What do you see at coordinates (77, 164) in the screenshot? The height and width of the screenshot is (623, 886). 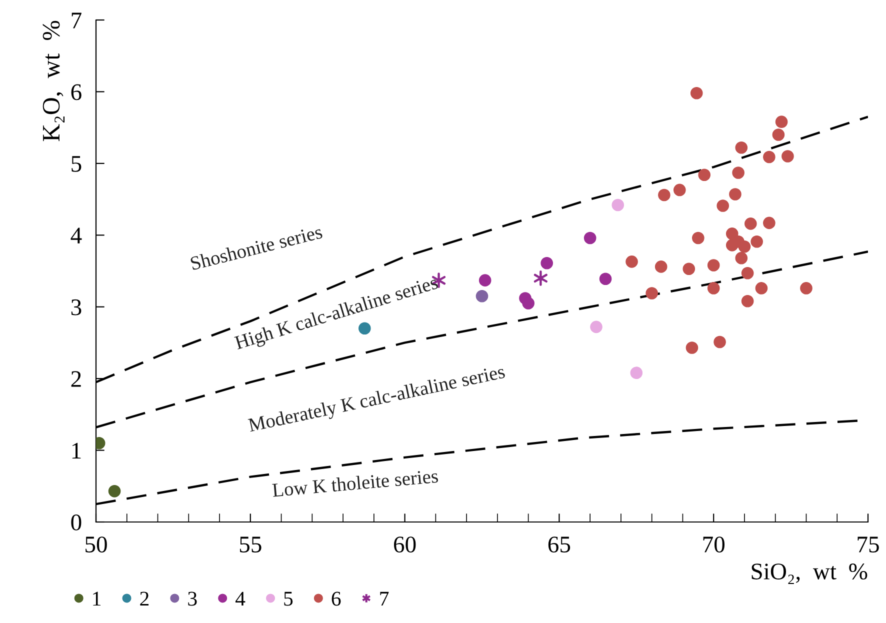 I see `y-tick-label: 5` at bounding box center [77, 164].